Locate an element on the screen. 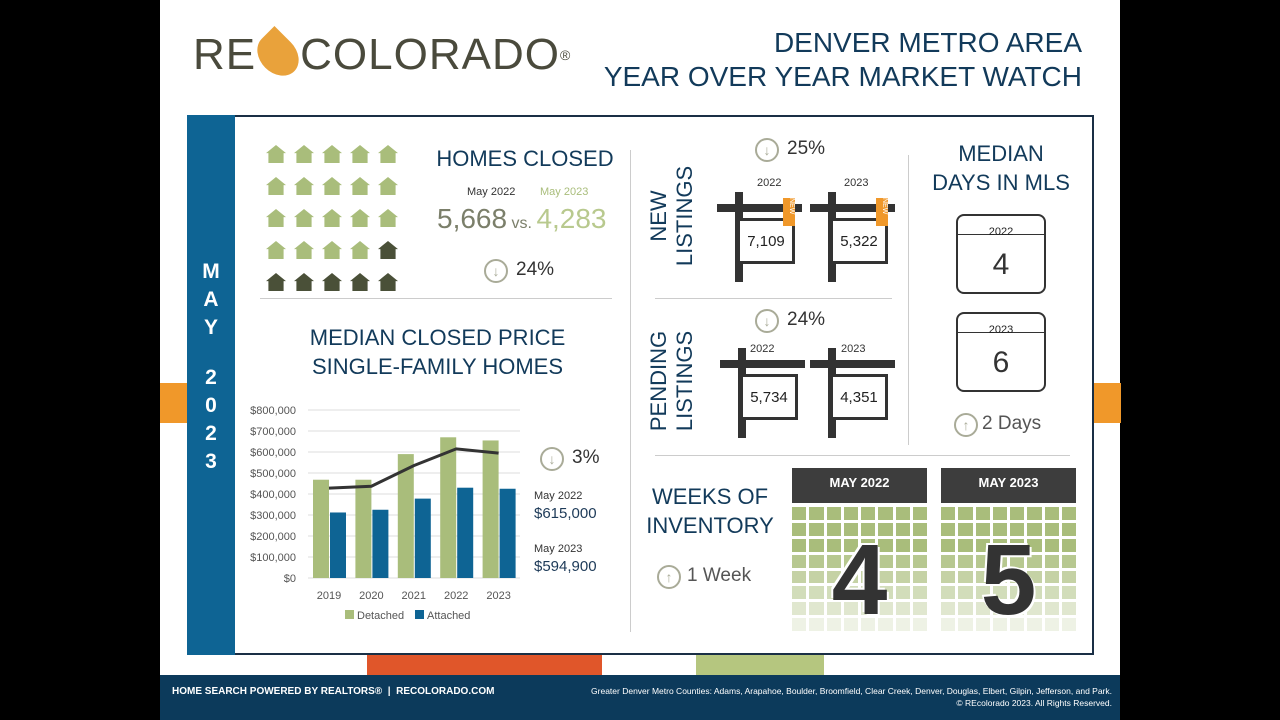  change-pct: 24% is located at coordinates (806, 320).